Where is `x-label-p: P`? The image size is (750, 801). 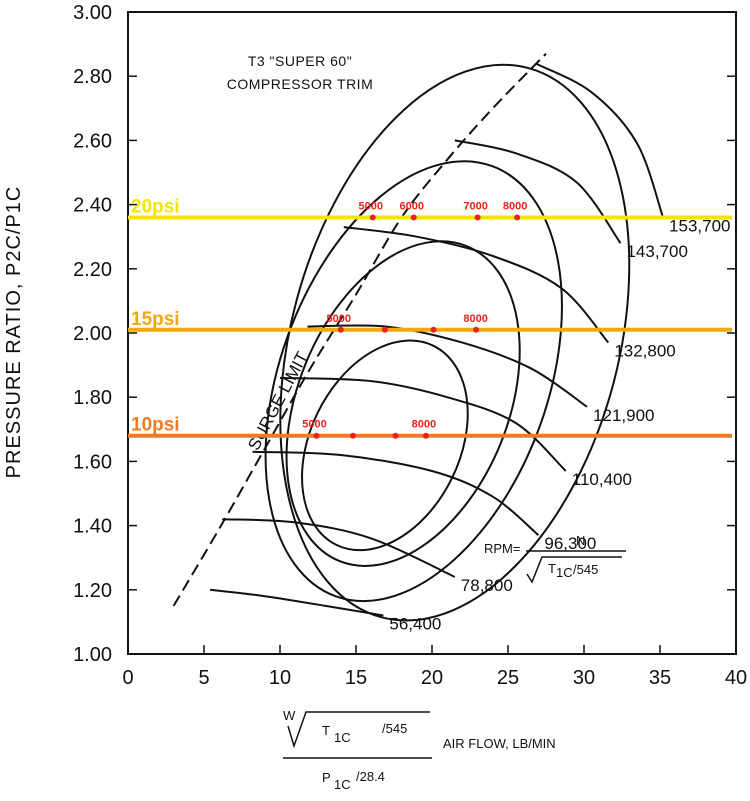 x-label-p: P is located at coordinates (326, 777).